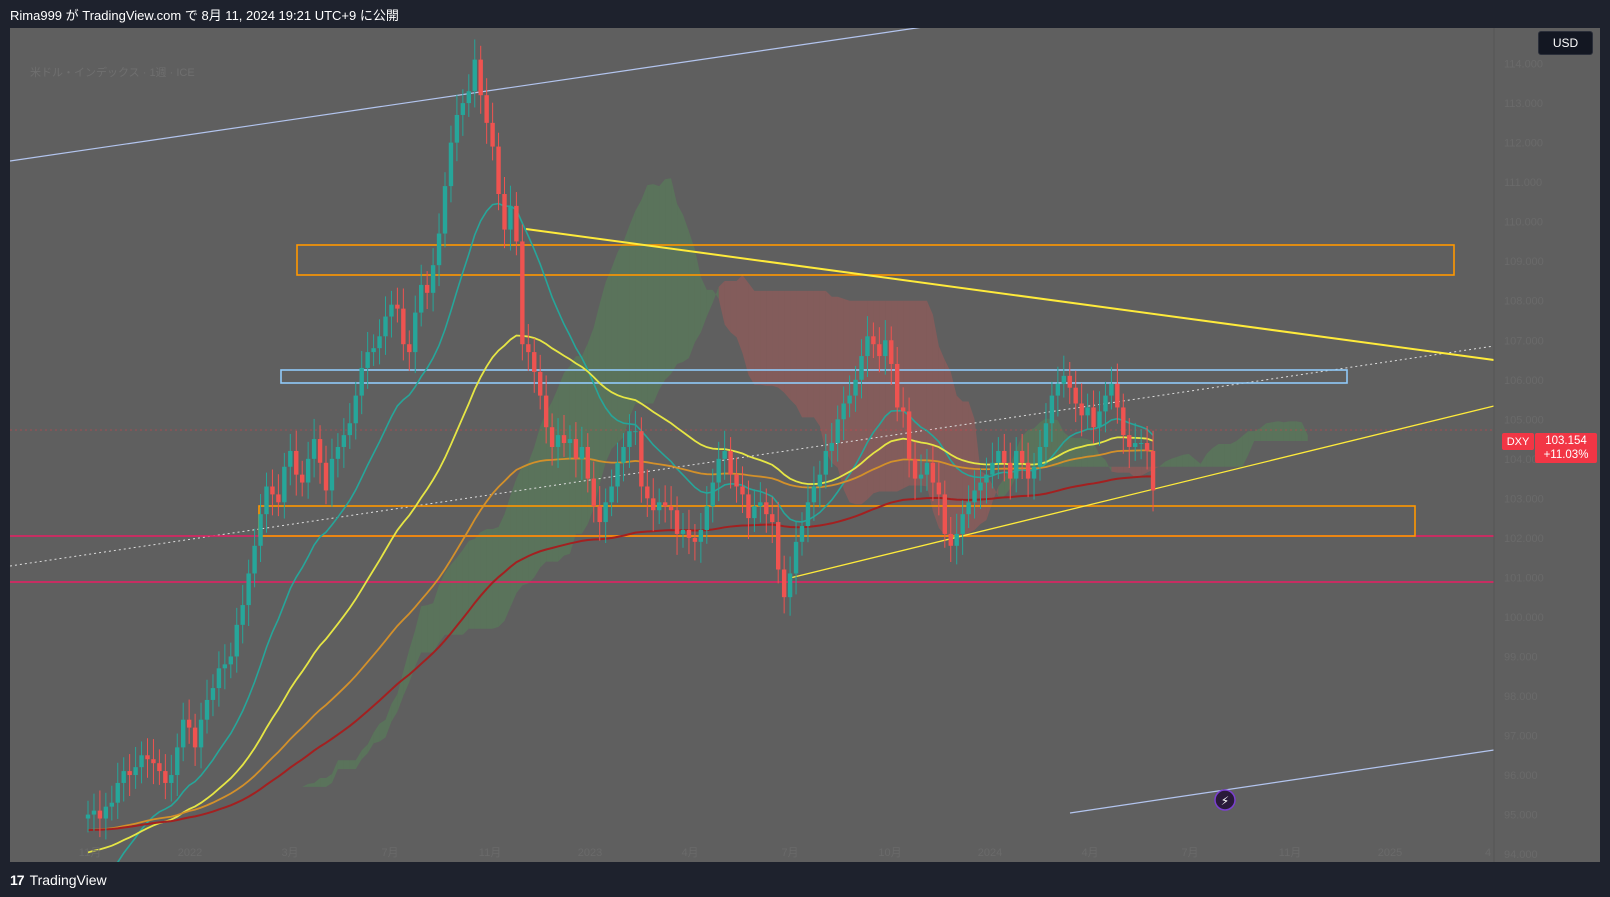 The height and width of the screenshot is (897, 1610). What do you see at coordinates (1524, 460) in the screenshot?
I see `y-tick-label: 104.000` at bounding box center [1524, 460].